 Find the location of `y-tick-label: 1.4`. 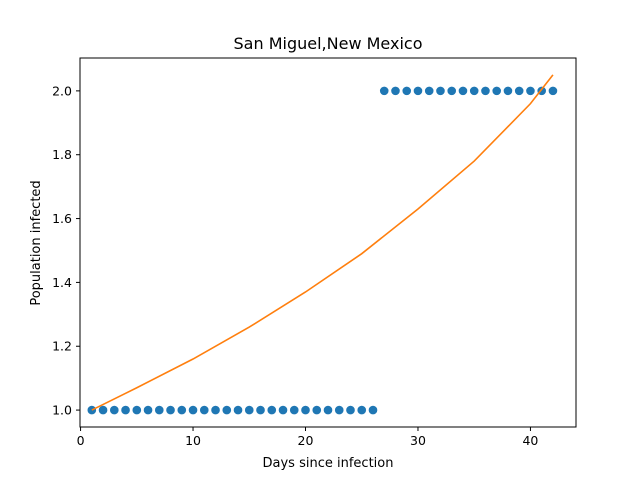

y-tick-label: 1.4 is located at coordinates (62, 282).